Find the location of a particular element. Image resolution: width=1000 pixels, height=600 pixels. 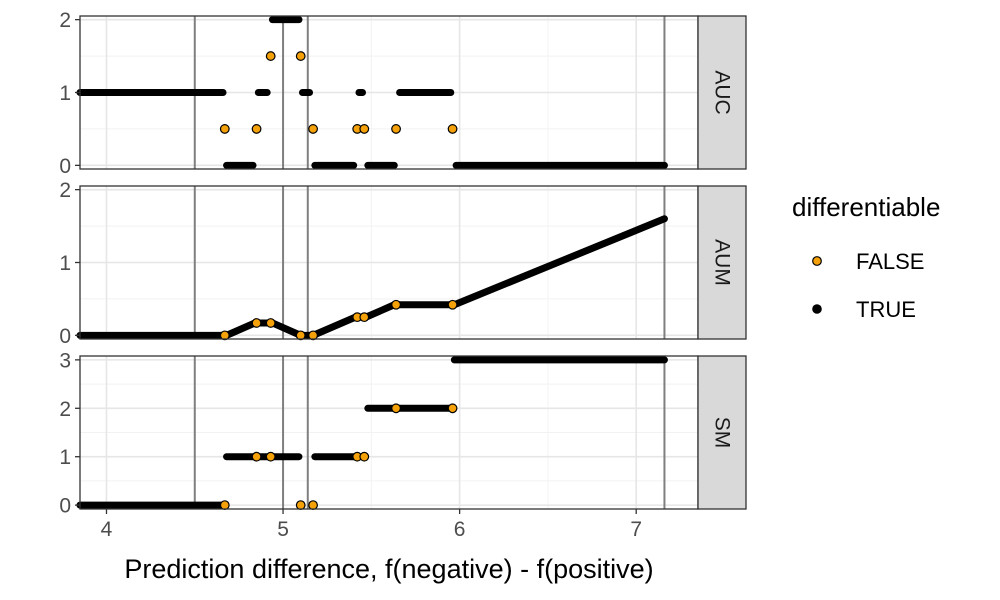

legend-label-true: TRUE is located at coordinates (886, 309).